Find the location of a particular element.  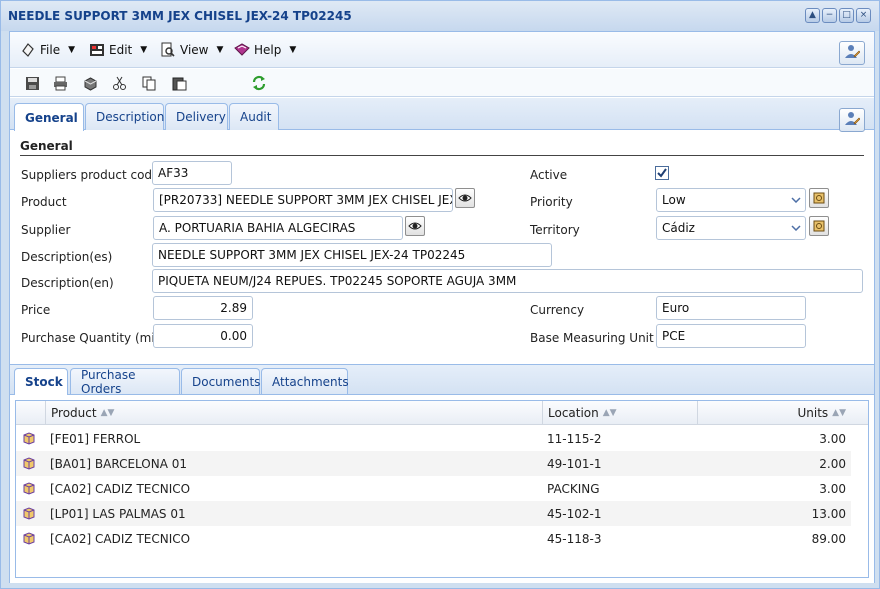

menu-view: View ▼ is located at coordinates (191, 50).